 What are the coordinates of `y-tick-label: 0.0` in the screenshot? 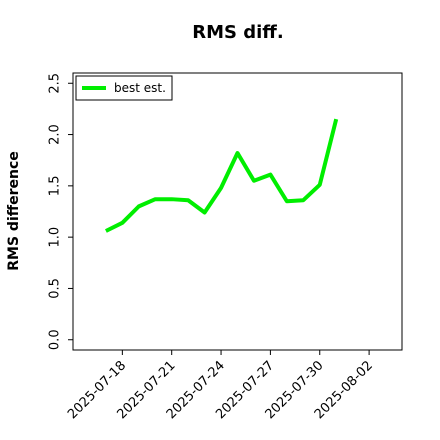 It's located at (55, 339).